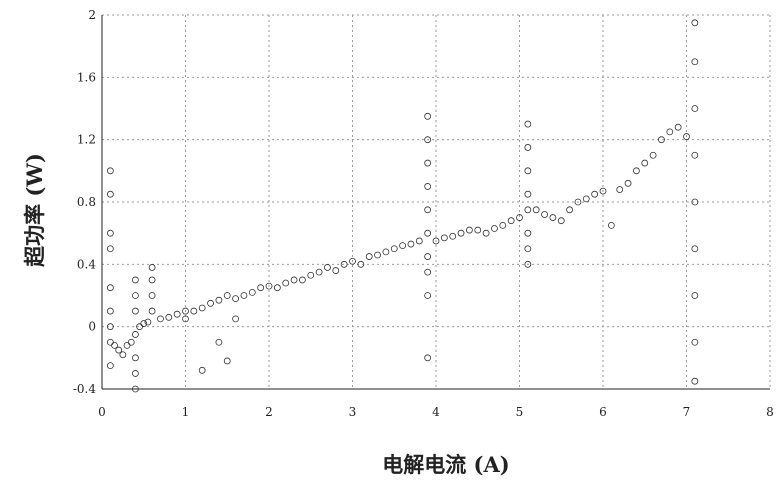  I want to click on y-tick-label: 0.8, so click(86, 202).